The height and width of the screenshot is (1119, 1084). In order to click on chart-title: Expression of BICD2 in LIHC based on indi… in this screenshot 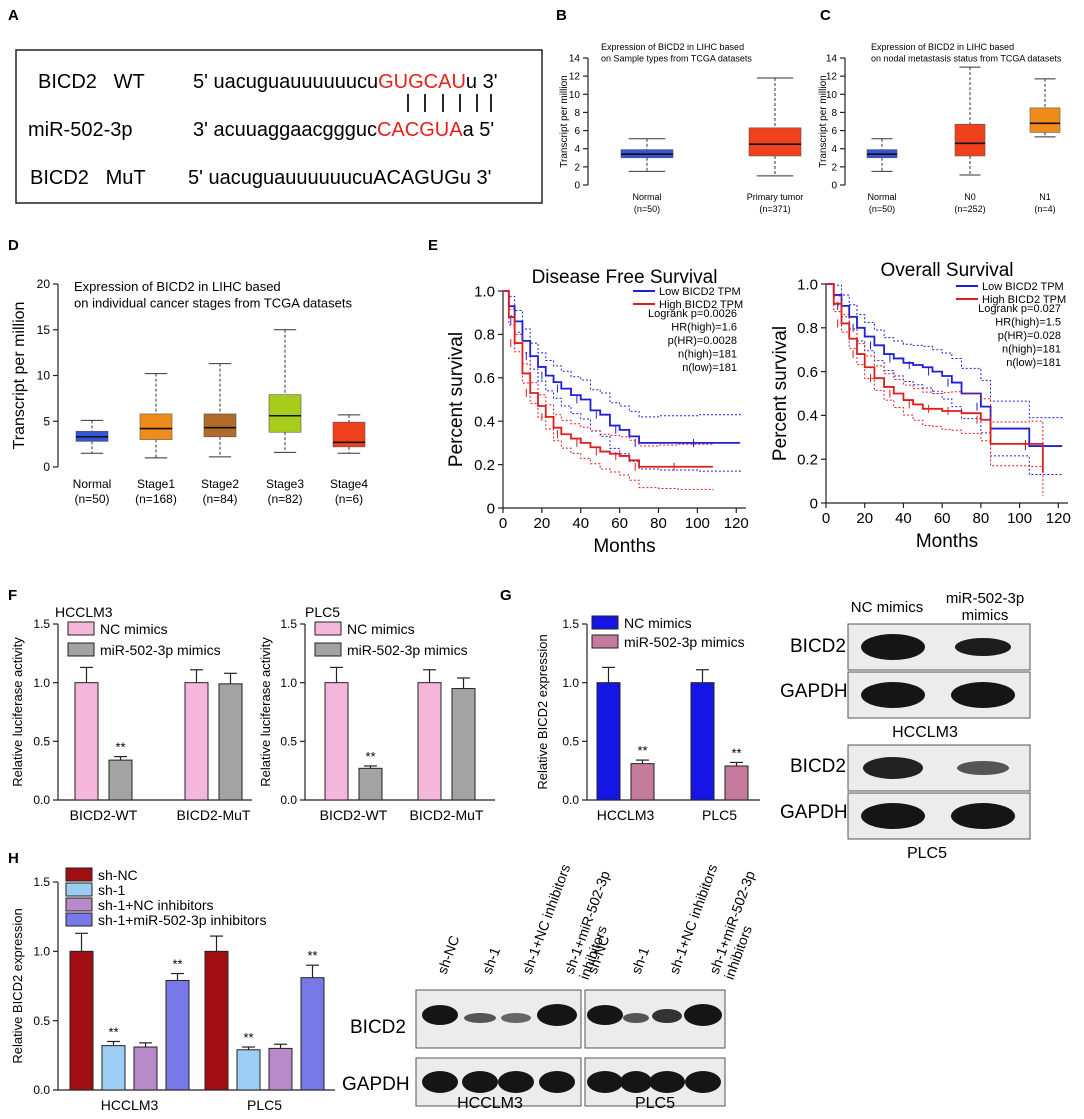, I will do `click(213, 294)`.